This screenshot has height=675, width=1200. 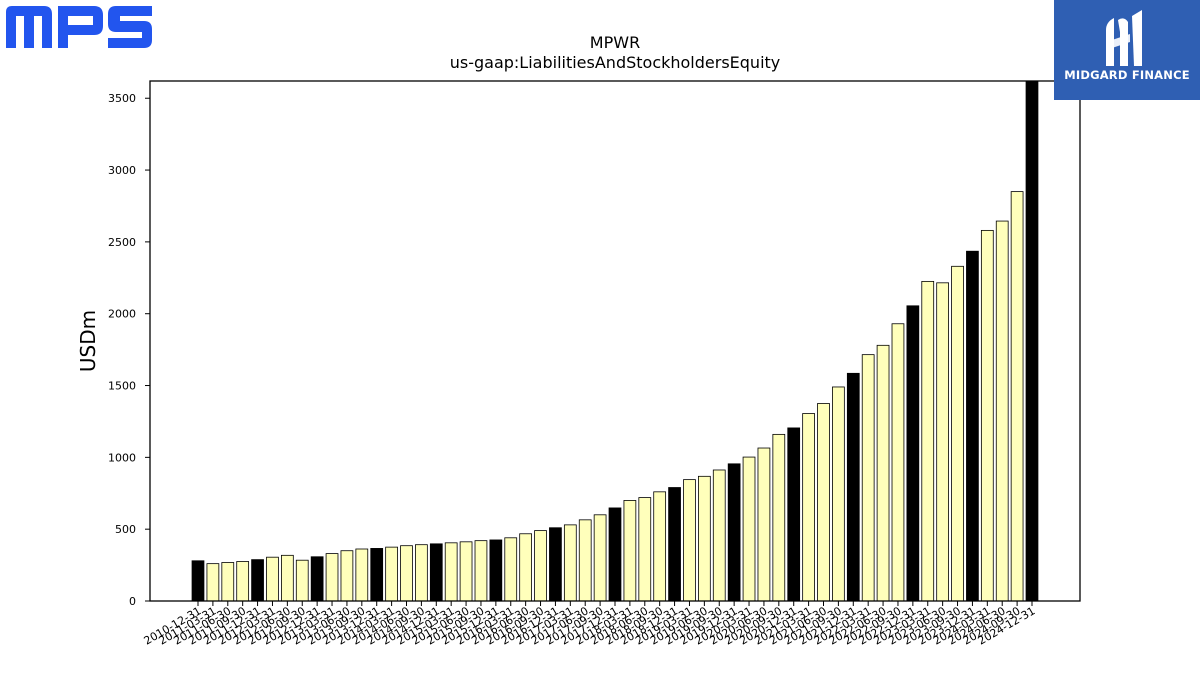 I want to click on midgard-emblem-icon, so click(x=1124, y=38).